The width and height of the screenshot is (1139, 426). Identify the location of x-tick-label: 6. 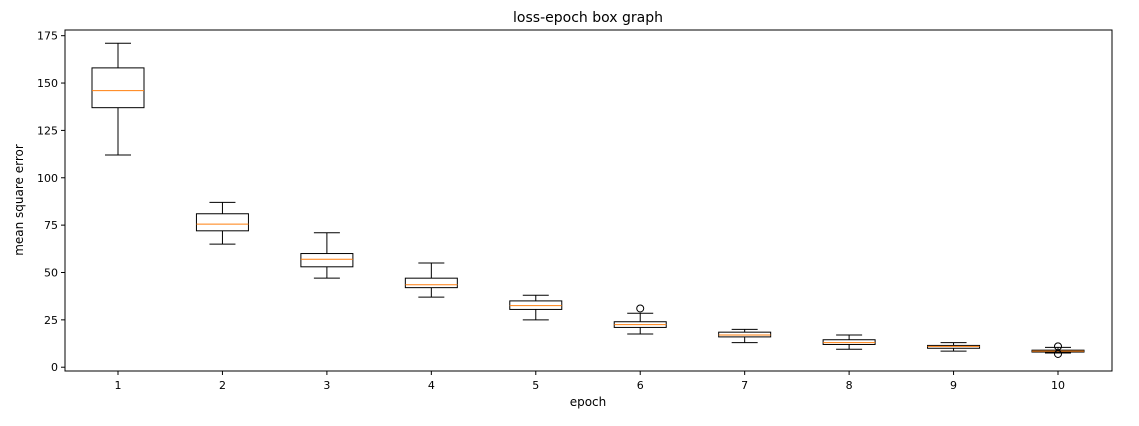
(640, 385).